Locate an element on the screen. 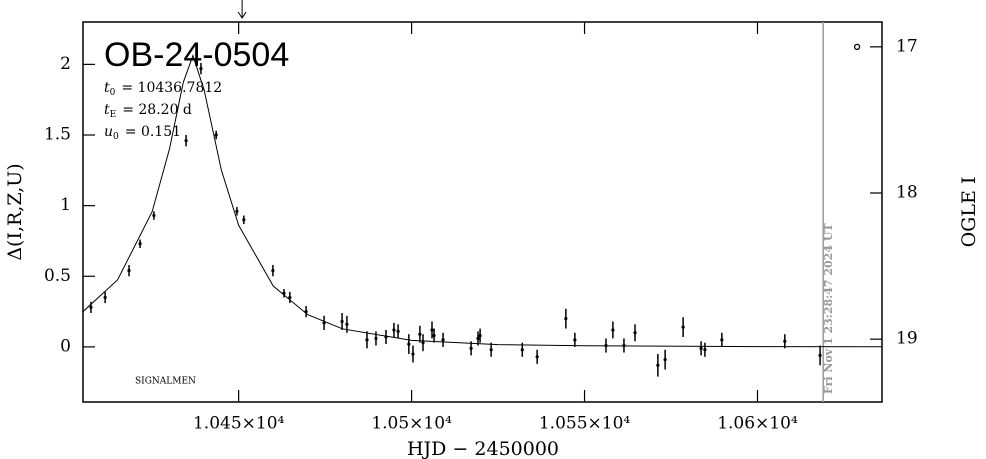 The image size is (986, 459). parameter-text: = 10436.7812 is located at coordinates (171, 88).